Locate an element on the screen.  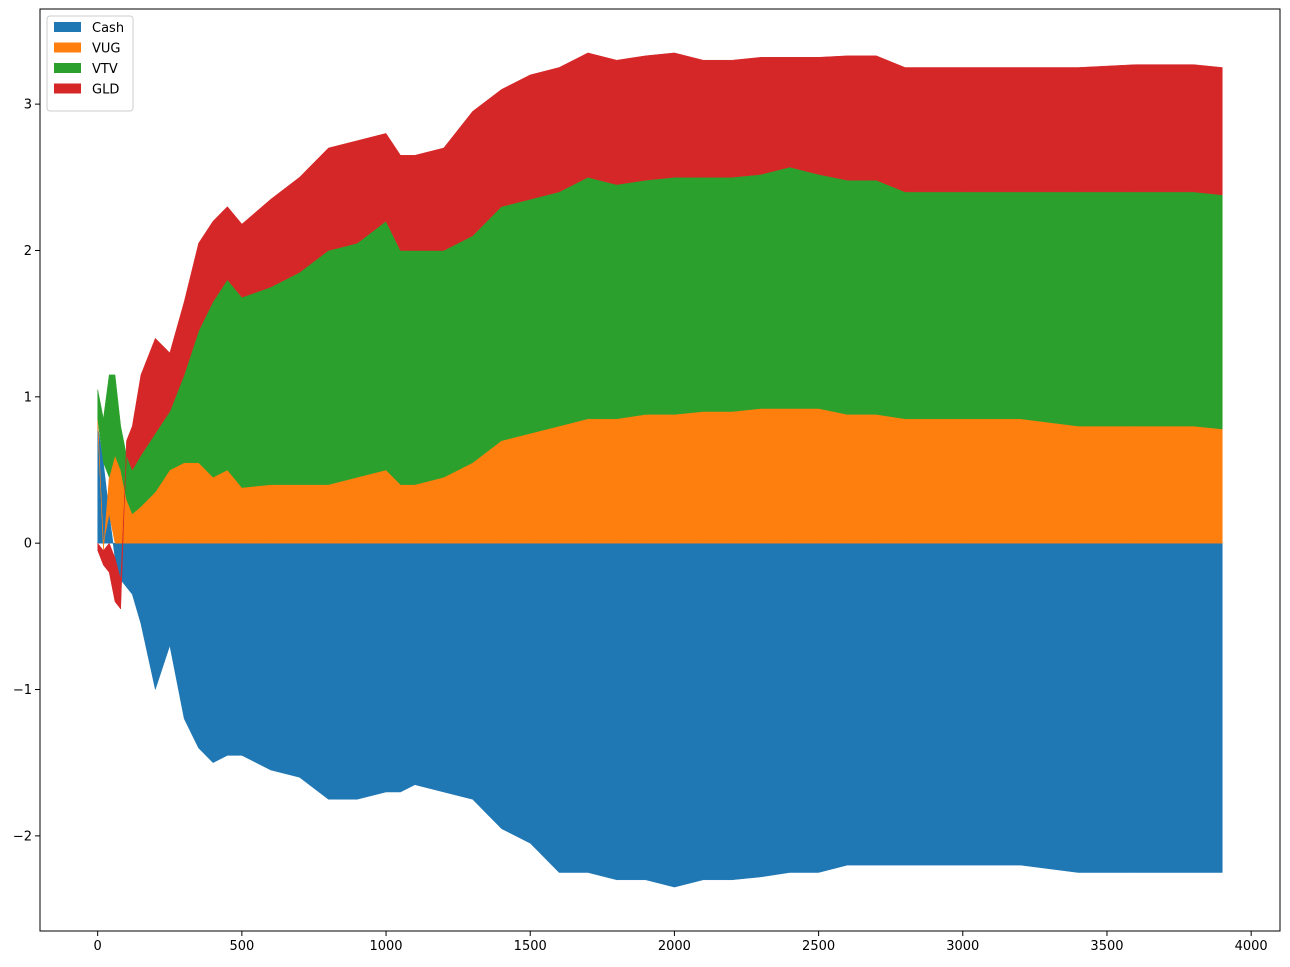
x-tick-label: 2000 is located at coordinates (674, 946).